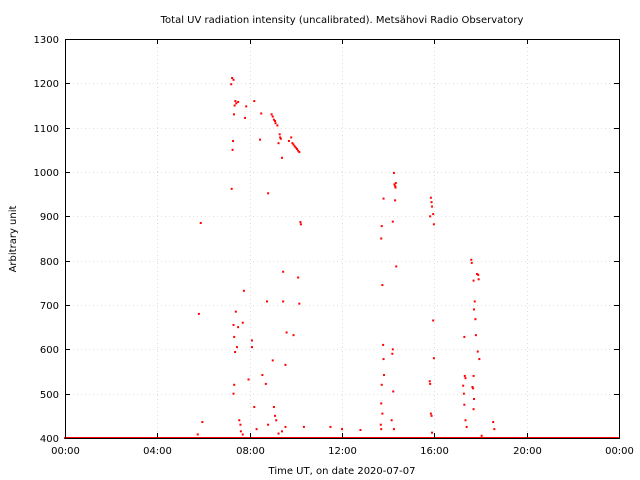 The image size is (640, 480). Describe the element at coordinates (46, 40) in the screenshot. I see `y-tick-label: 1300` at that location.